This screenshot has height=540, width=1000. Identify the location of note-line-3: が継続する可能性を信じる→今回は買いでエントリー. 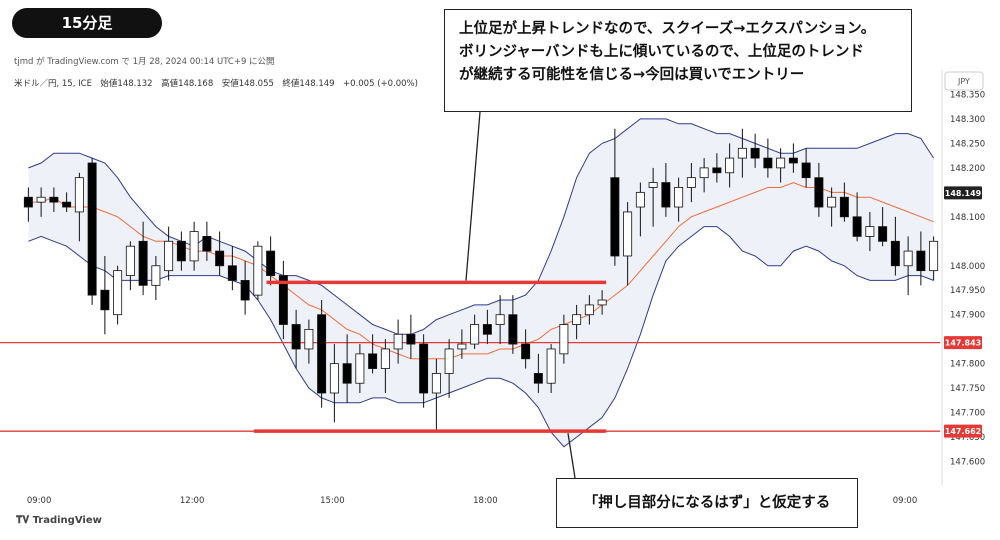
(632, 75).